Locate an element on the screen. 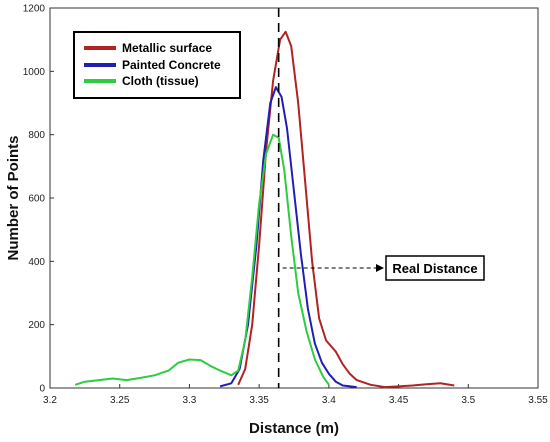 The image size is (550, 442). y-axis-title: Number of Points is located at coordinates (13, 197).